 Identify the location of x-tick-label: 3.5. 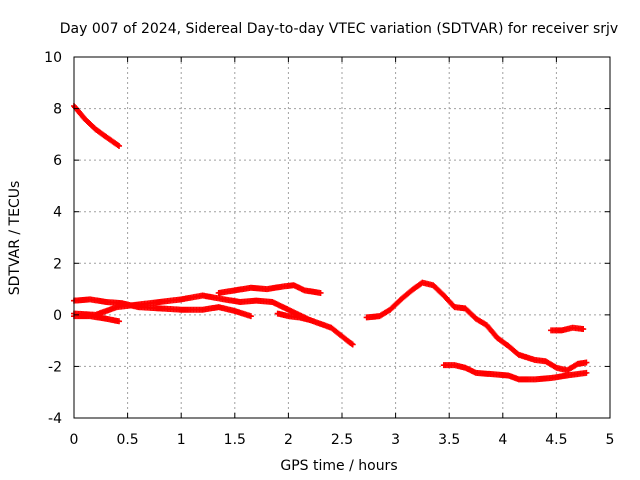
(449, 440).